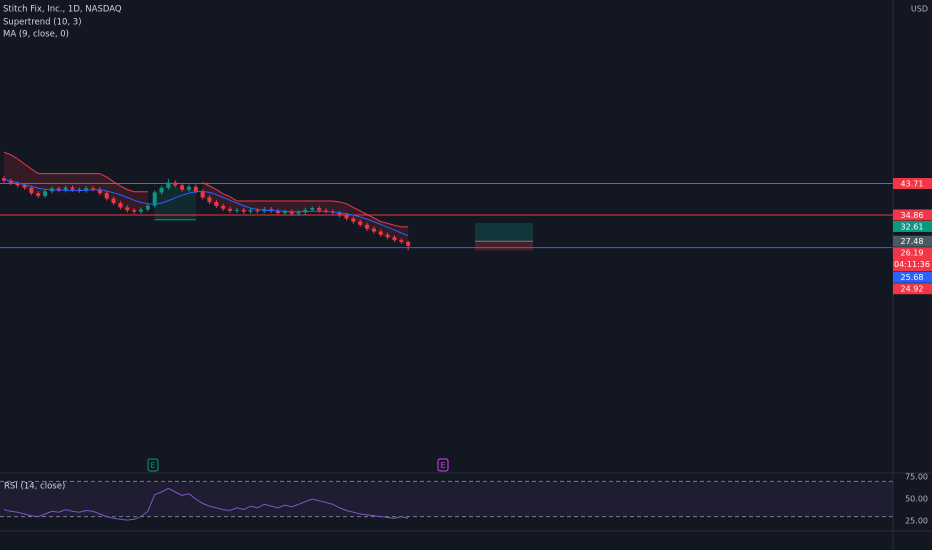  Describe the element at coordinates (206, 504) in the screenshot. I see `rsi-line` at that location.